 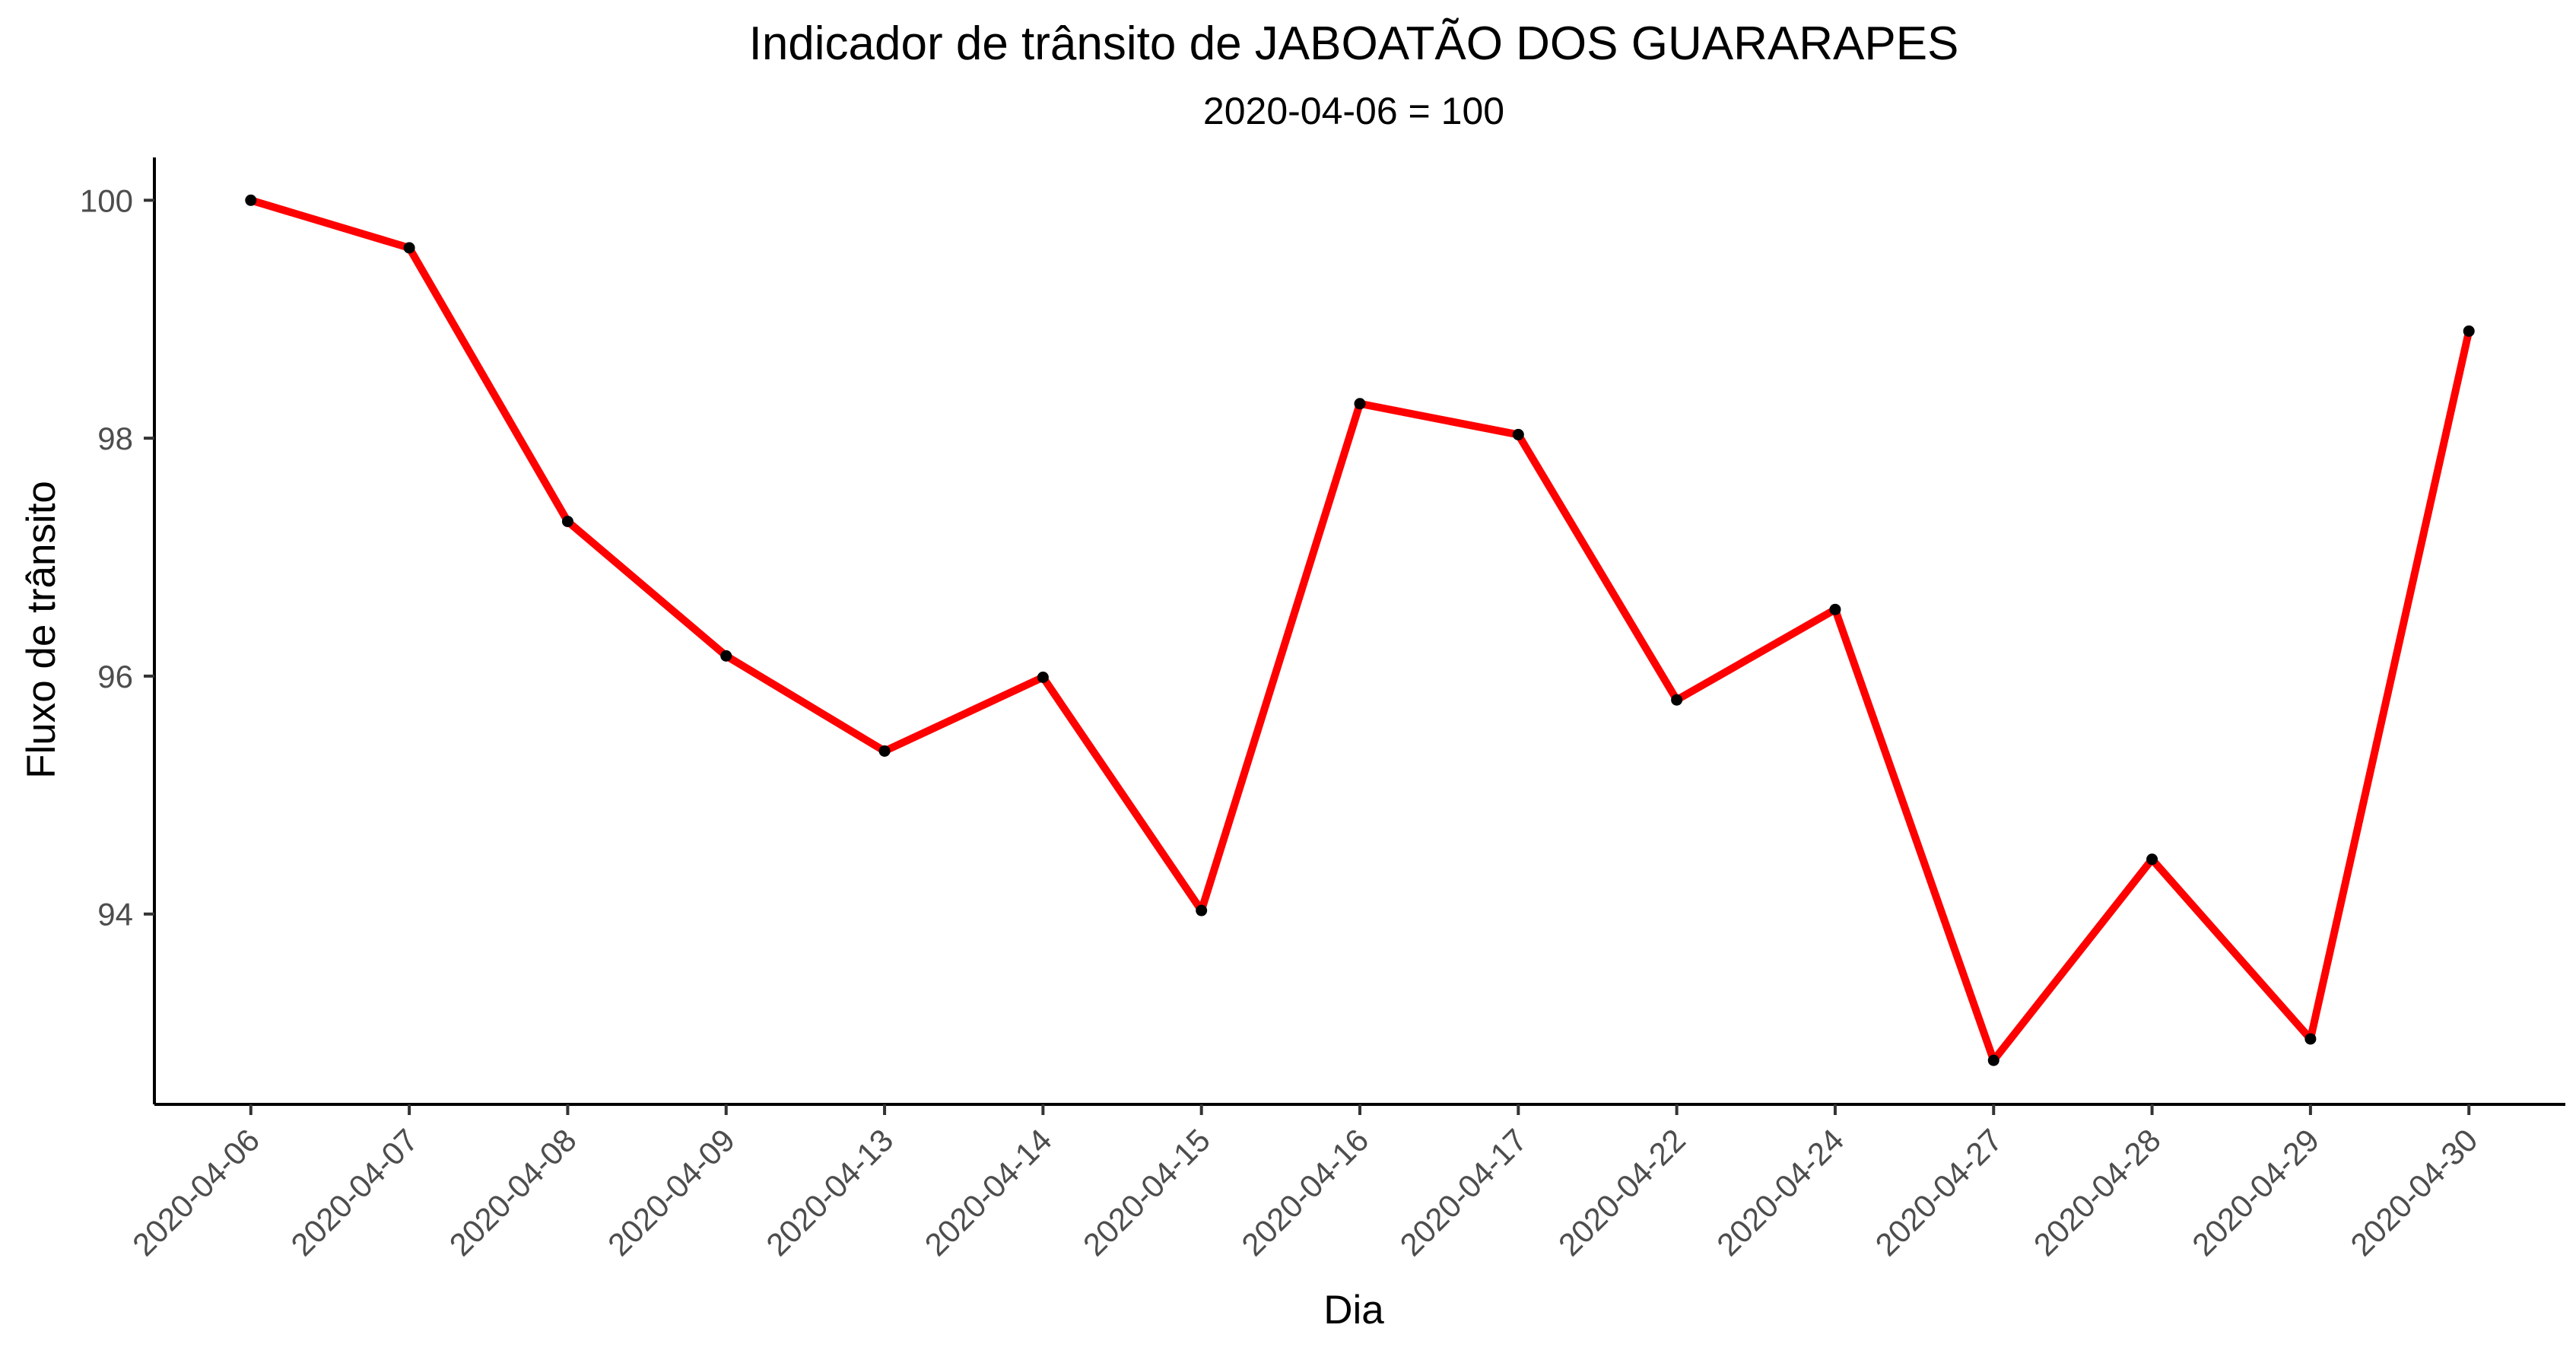 What do you see at coordinates (1622, 1193) in the screenshot?
I see `x-tick-label: 2020-04-22` at bounding box center [1622, 1193].